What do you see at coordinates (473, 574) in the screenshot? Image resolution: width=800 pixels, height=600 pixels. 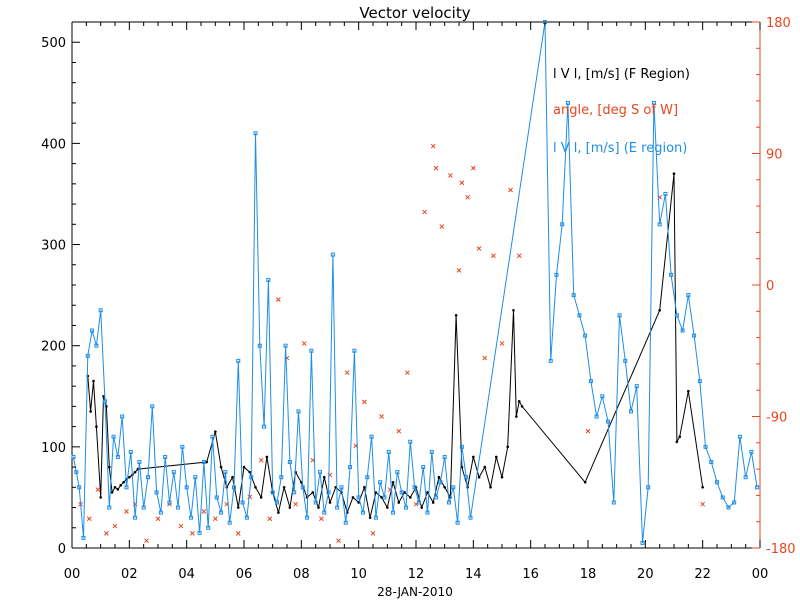 I see `x-tick-label: 14` at bounding box center [473, 574].